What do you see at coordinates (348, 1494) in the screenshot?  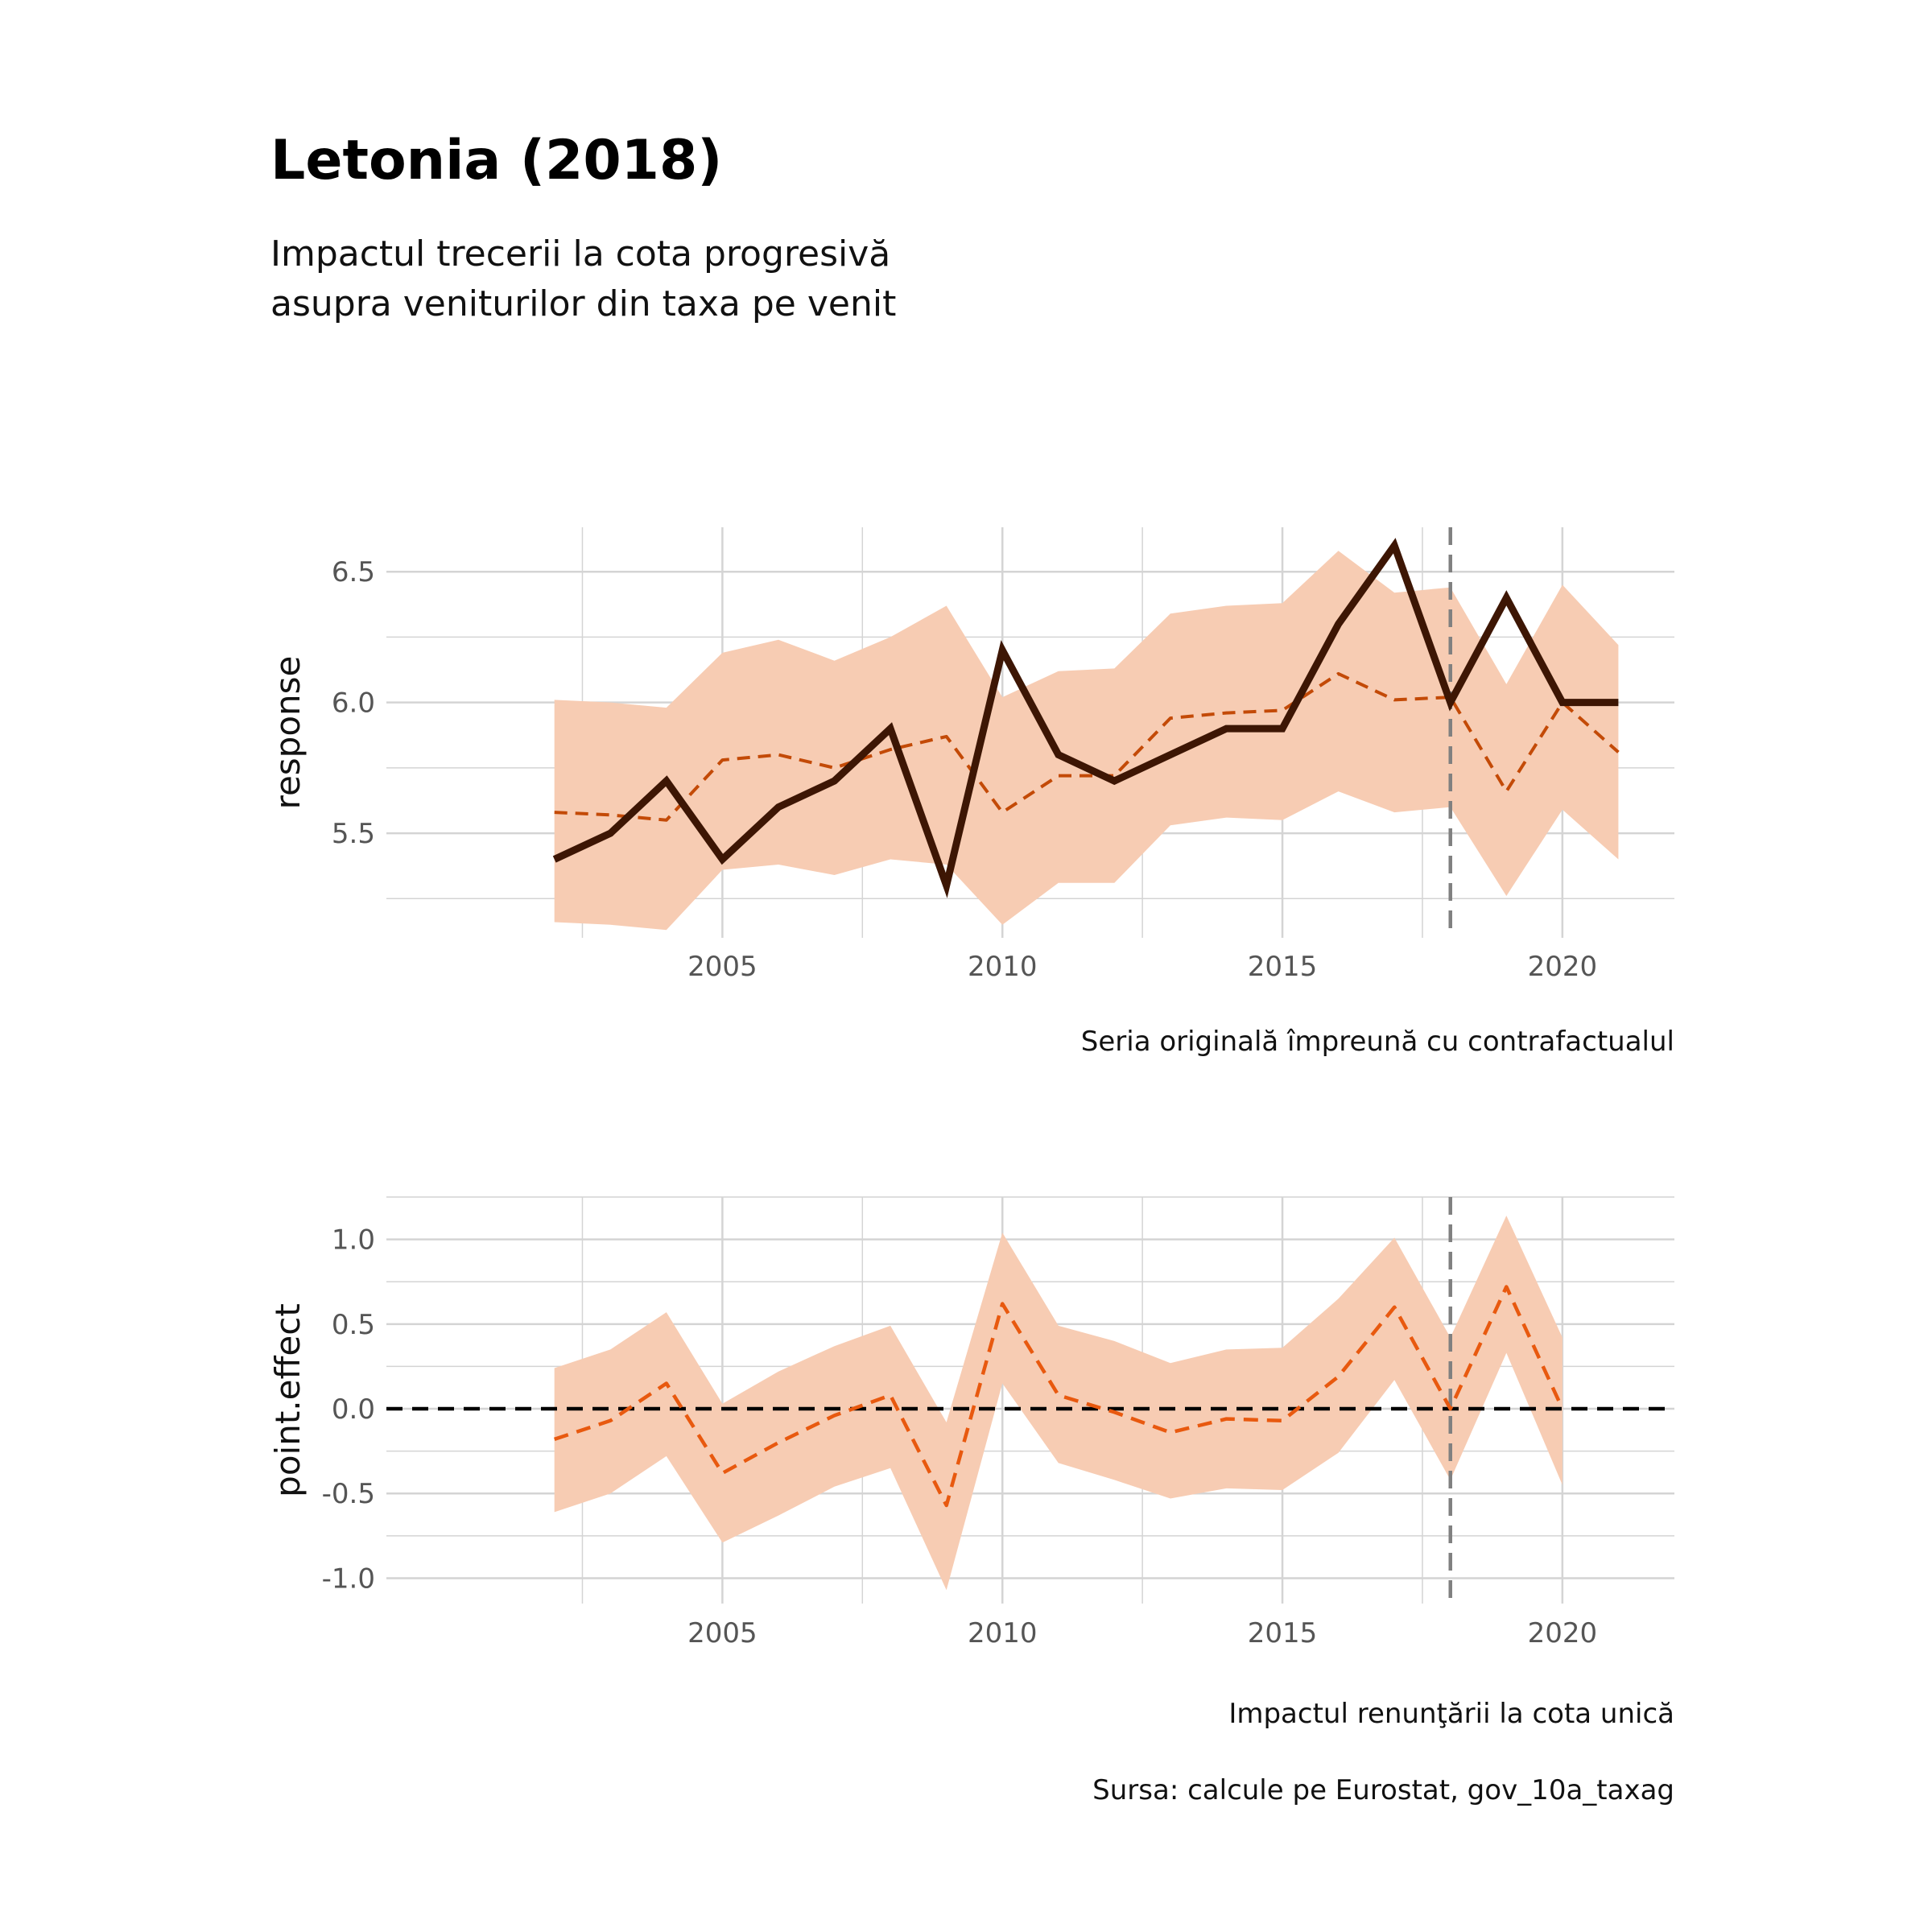 I see `y-tick-label: -0.5` at bounding box center [348, 1494].